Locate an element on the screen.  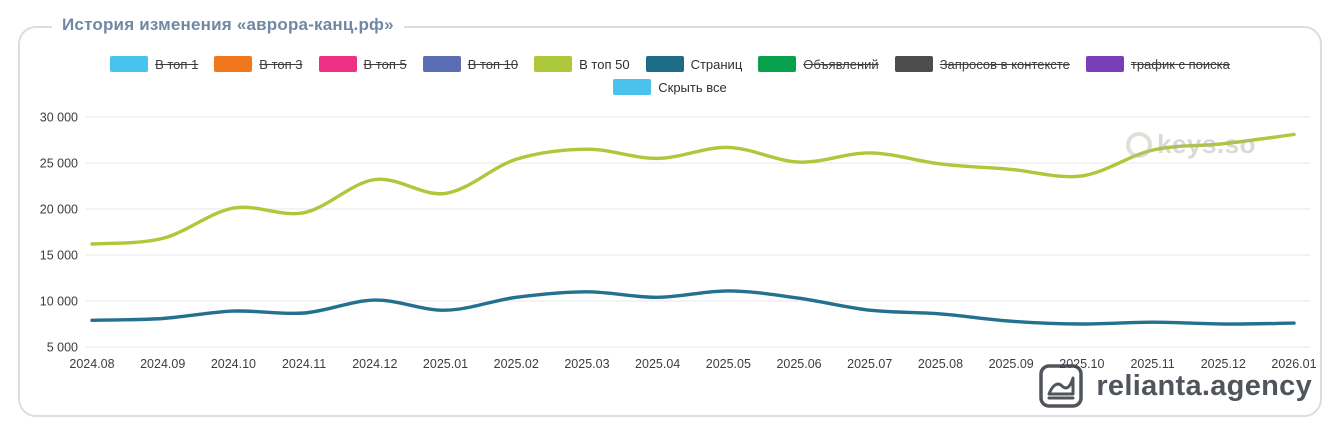
legend-label: трафик с поиска is located at coordinates (1180, 64).